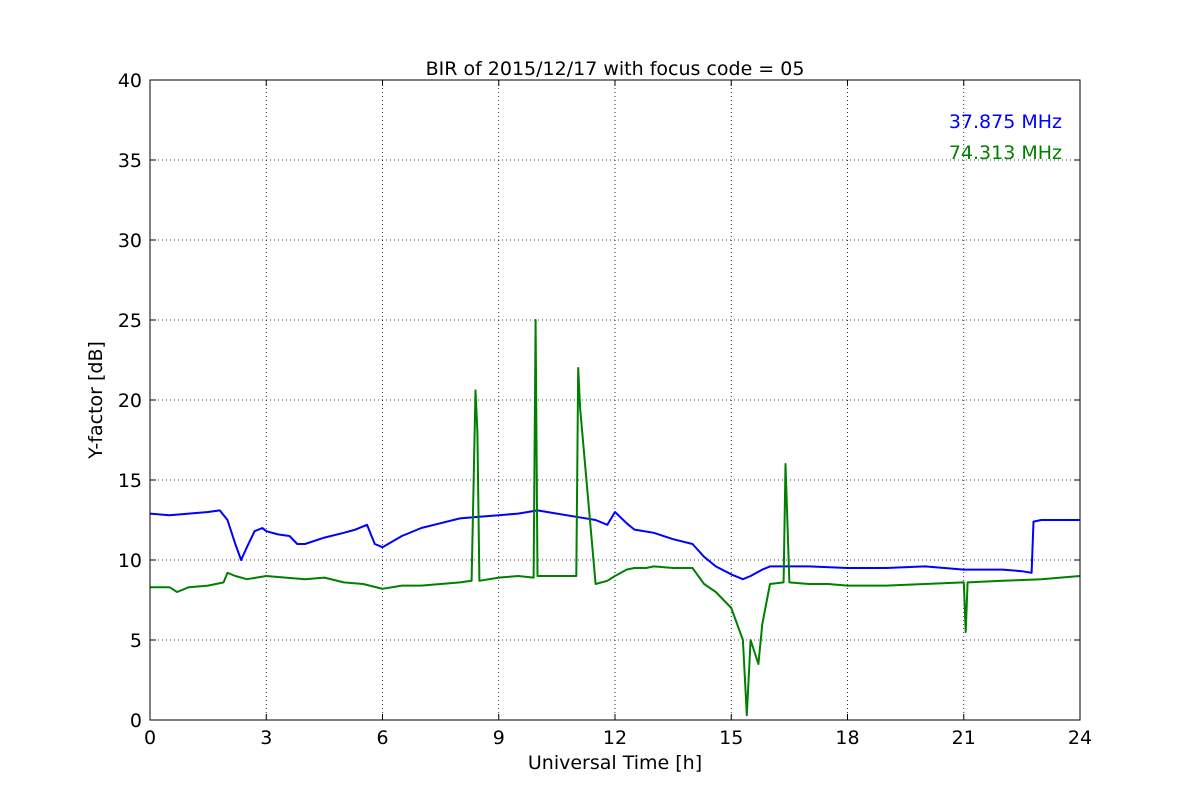  Describe the element at coordinates (130, 321) in the screenshot. I see `y-tick-label: 25` at that location.